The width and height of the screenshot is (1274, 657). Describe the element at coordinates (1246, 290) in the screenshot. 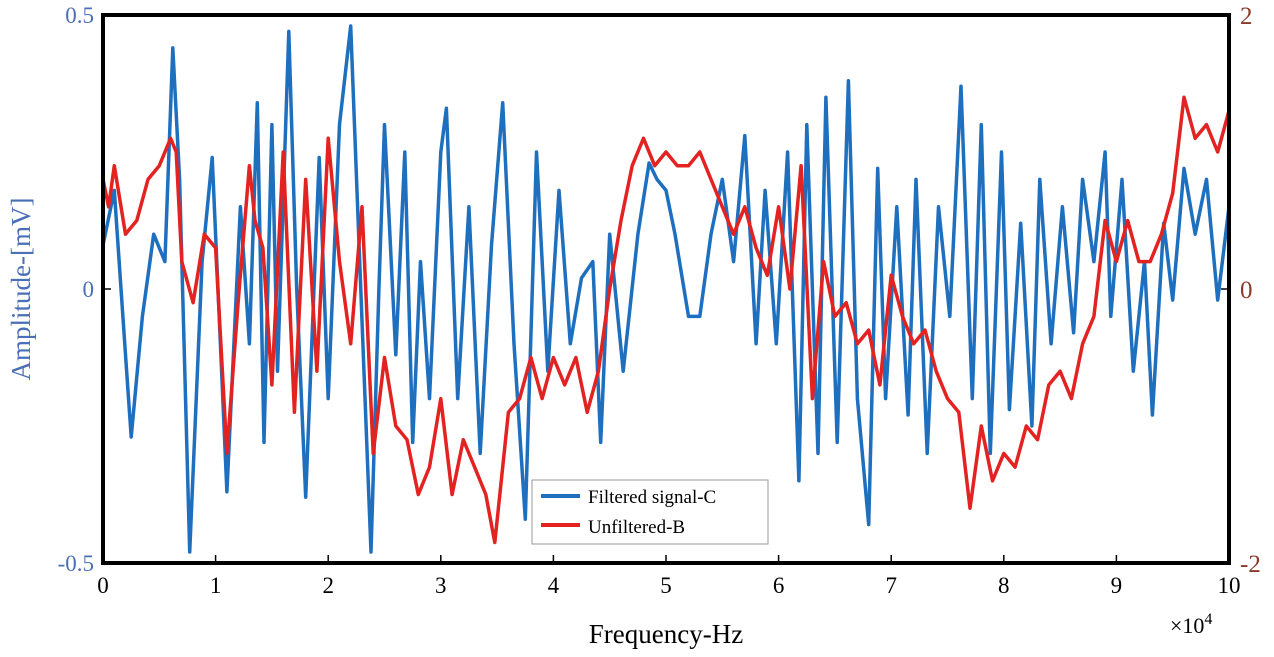

I see `y-right-tick-label: 0` at that location.